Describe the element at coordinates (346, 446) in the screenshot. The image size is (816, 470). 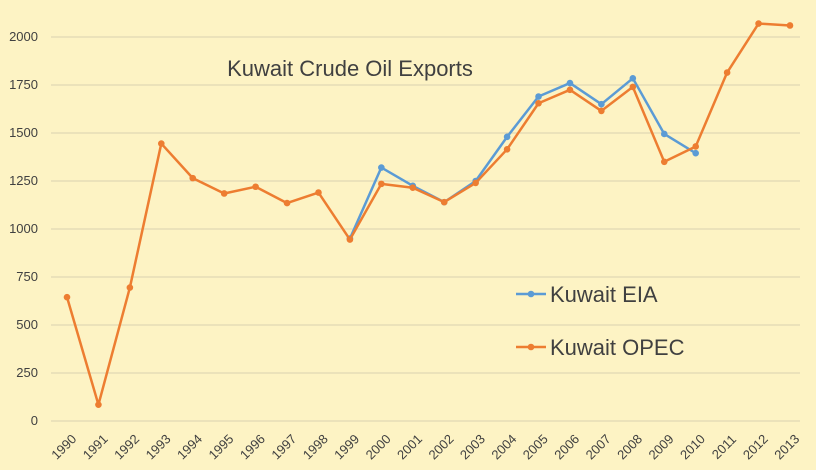
I see `x-tick-label: 1999` at that location.